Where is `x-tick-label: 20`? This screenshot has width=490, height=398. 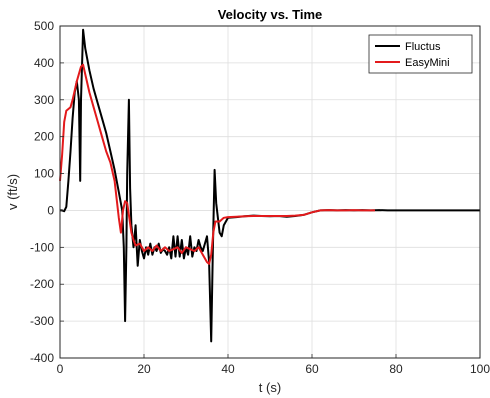 x-tick-label: 20 is located at coordinates (144, 369).